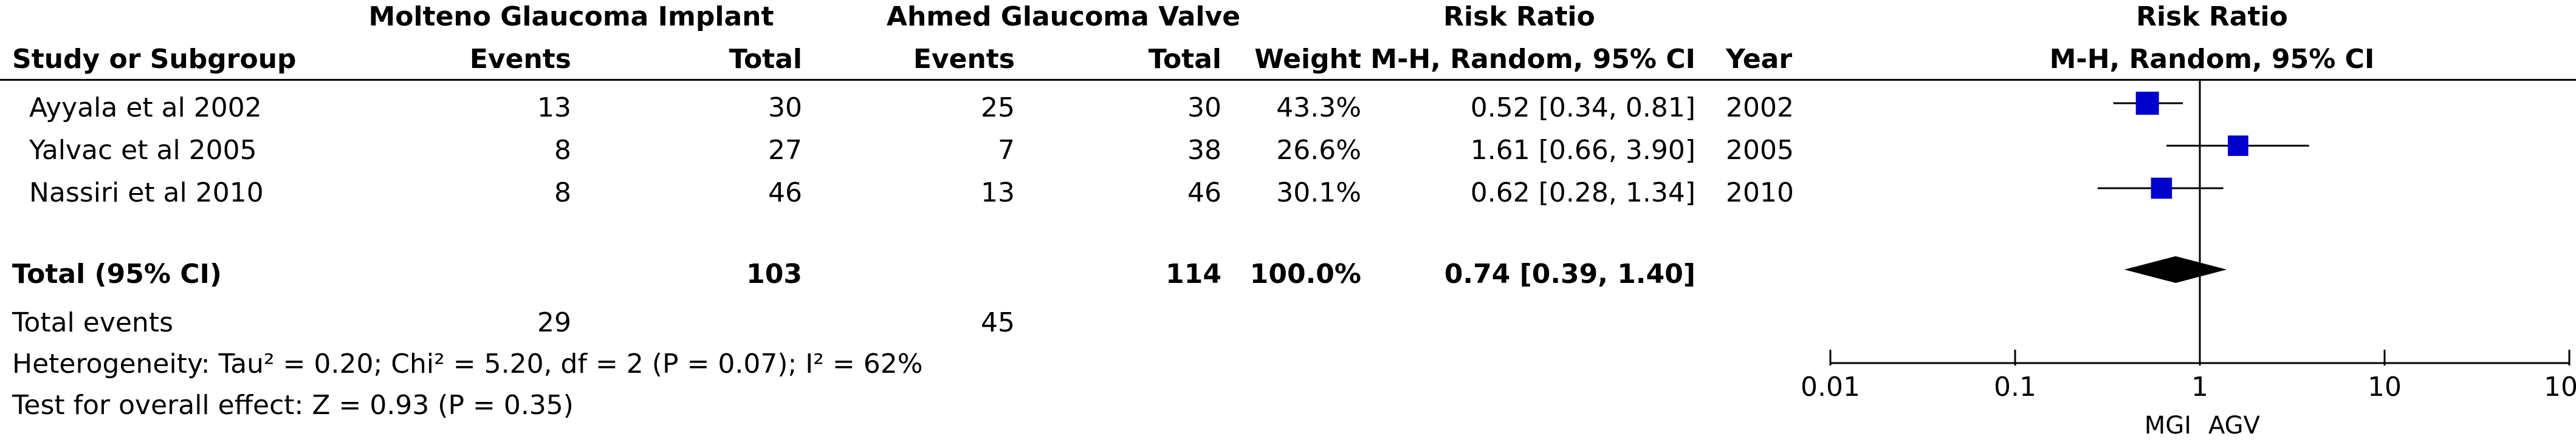  What do you see at coordinates (1759, 59) in the screenshot?
I see `col-year-header: Year` at bounding box center [1759, 59].